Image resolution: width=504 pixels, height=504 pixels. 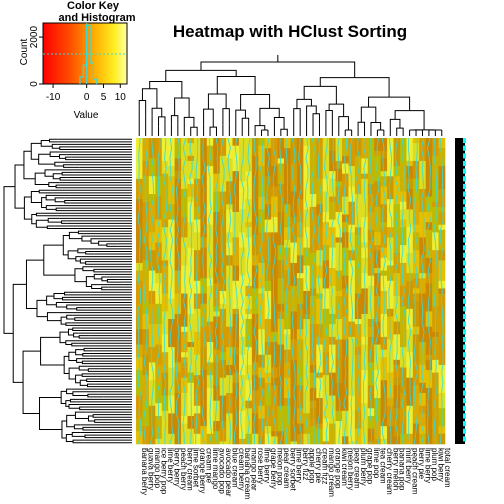 I want to click on column-label: mango pop, so click(x=157, y=468).